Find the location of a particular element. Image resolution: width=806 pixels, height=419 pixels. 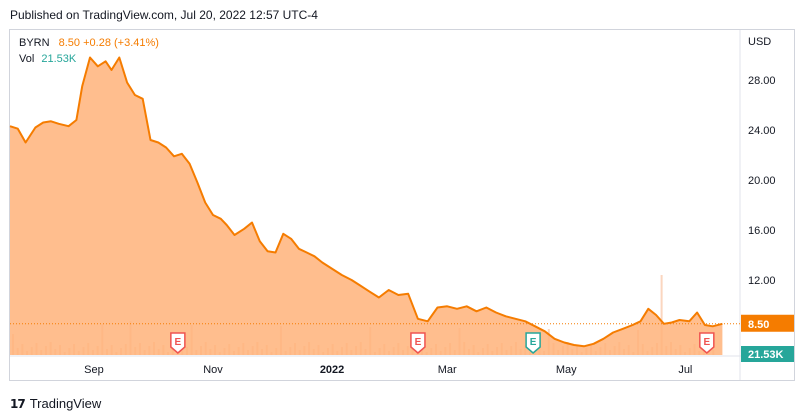

tradingview-brand: TradingView is located at coordinates (65, 403).